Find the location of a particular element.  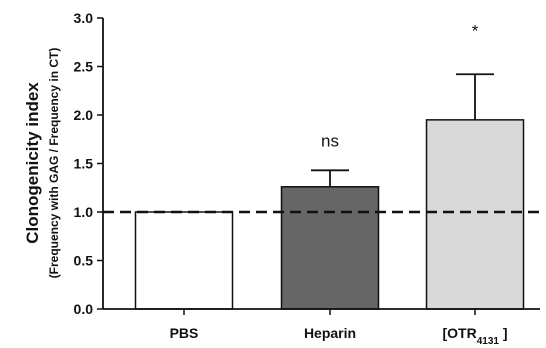

y-tick-label-6: 3.0 is located at coordinates (84, 18).